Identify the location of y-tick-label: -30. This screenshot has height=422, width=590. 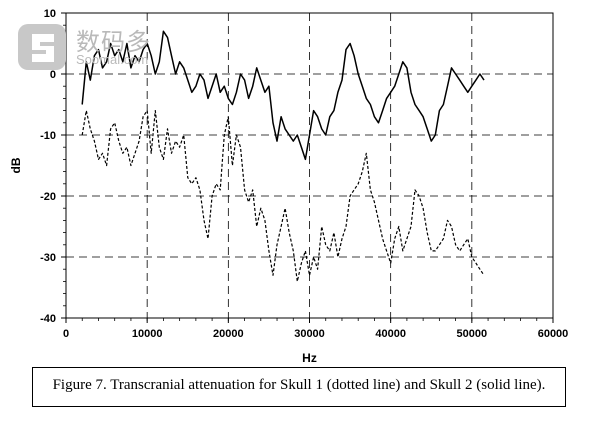
(48, 258).